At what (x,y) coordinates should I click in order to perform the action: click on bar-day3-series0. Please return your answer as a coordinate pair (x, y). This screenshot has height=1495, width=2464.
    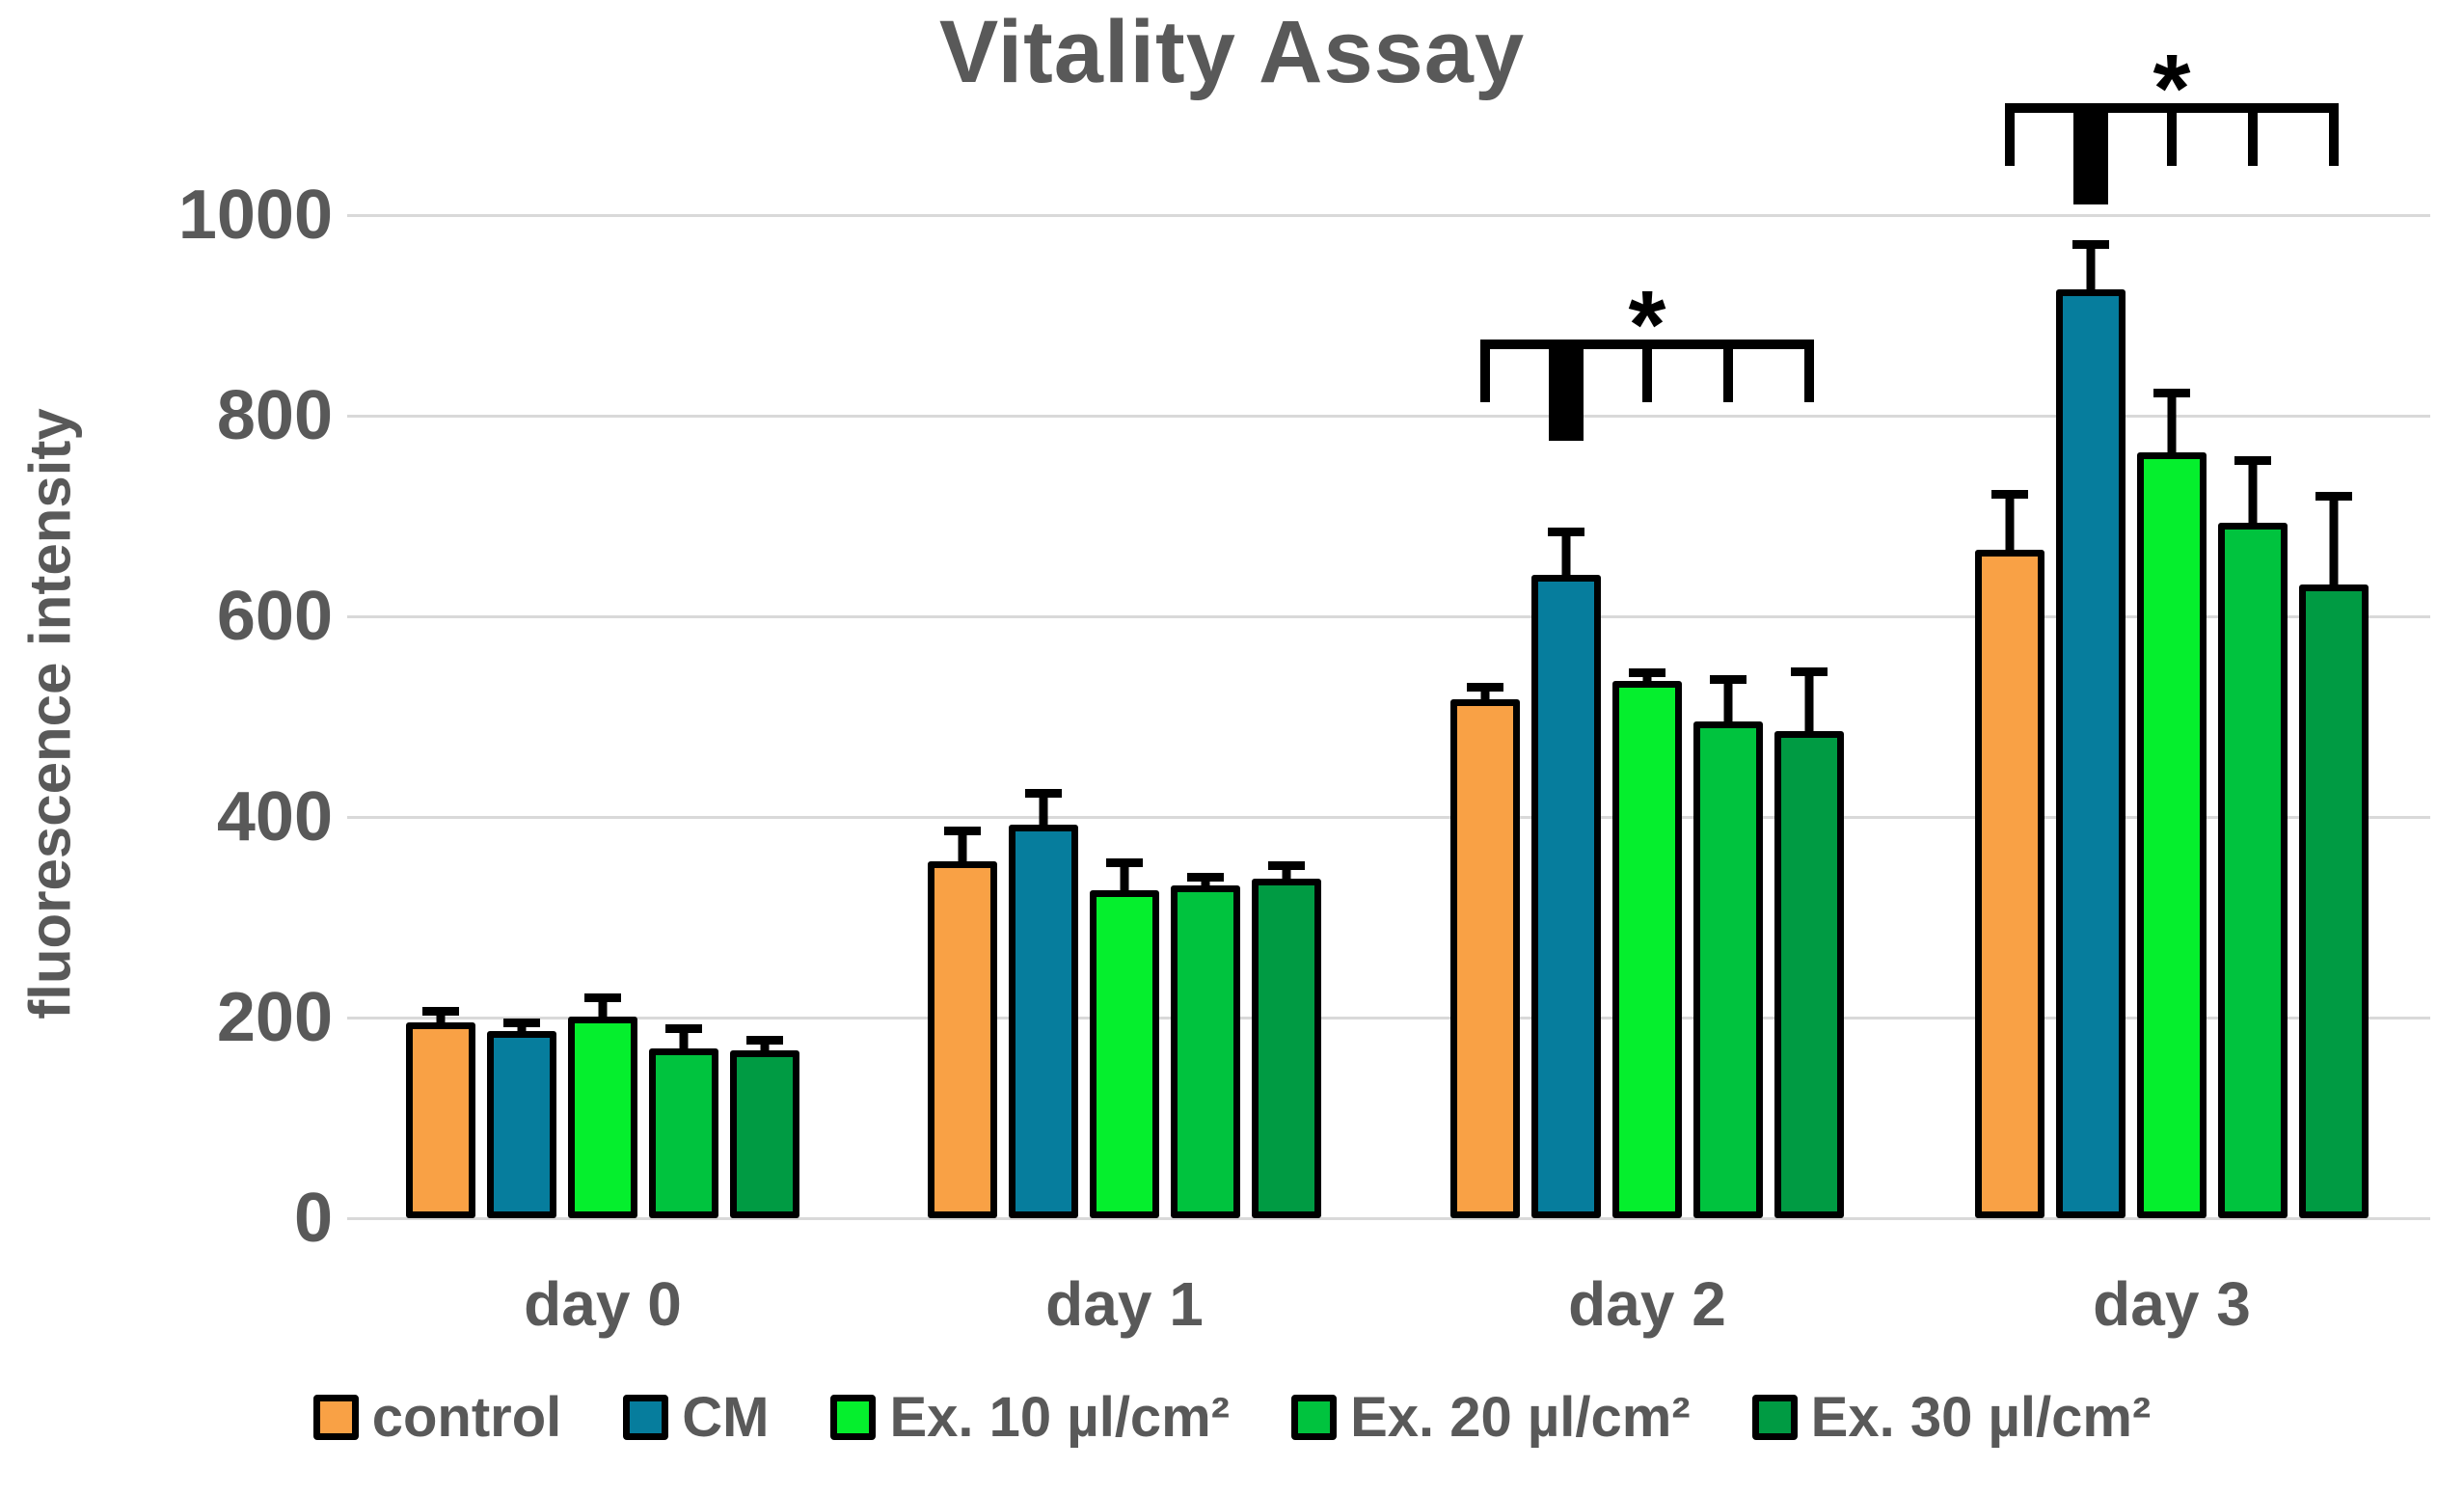
    Looking at the image, I should click on (2009, 884).